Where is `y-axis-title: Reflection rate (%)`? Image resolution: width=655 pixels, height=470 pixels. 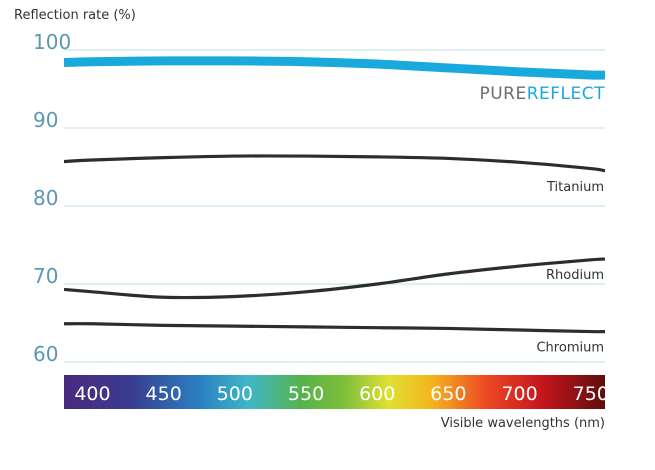 y-axis-title: Reflection rate (%) is located at coordinates (75, 15).